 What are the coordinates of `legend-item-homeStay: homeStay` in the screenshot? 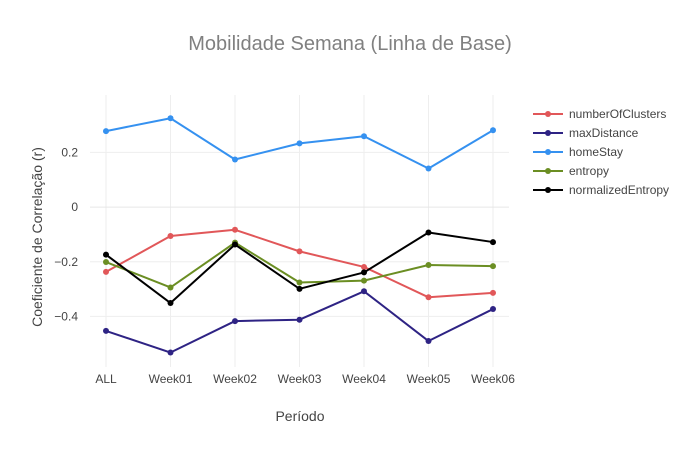 It's located at (578, 152).